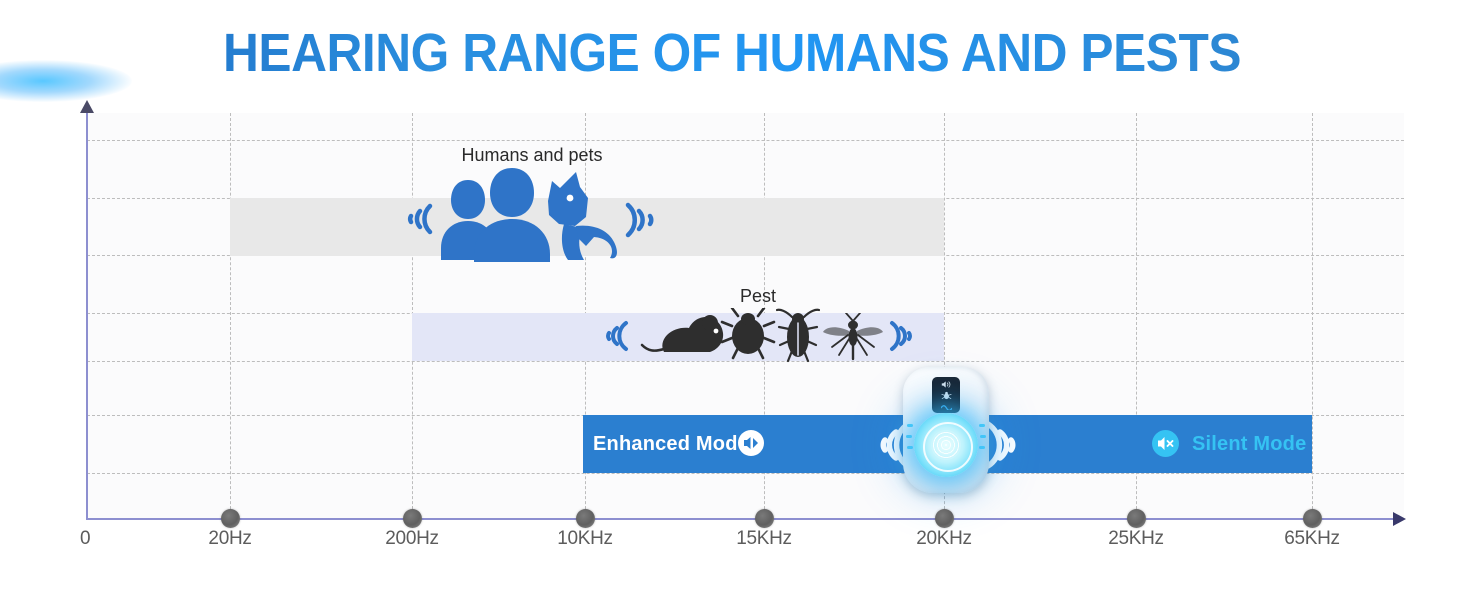  I want to click on ultrasonic-repeller-device, so click(946, 430).